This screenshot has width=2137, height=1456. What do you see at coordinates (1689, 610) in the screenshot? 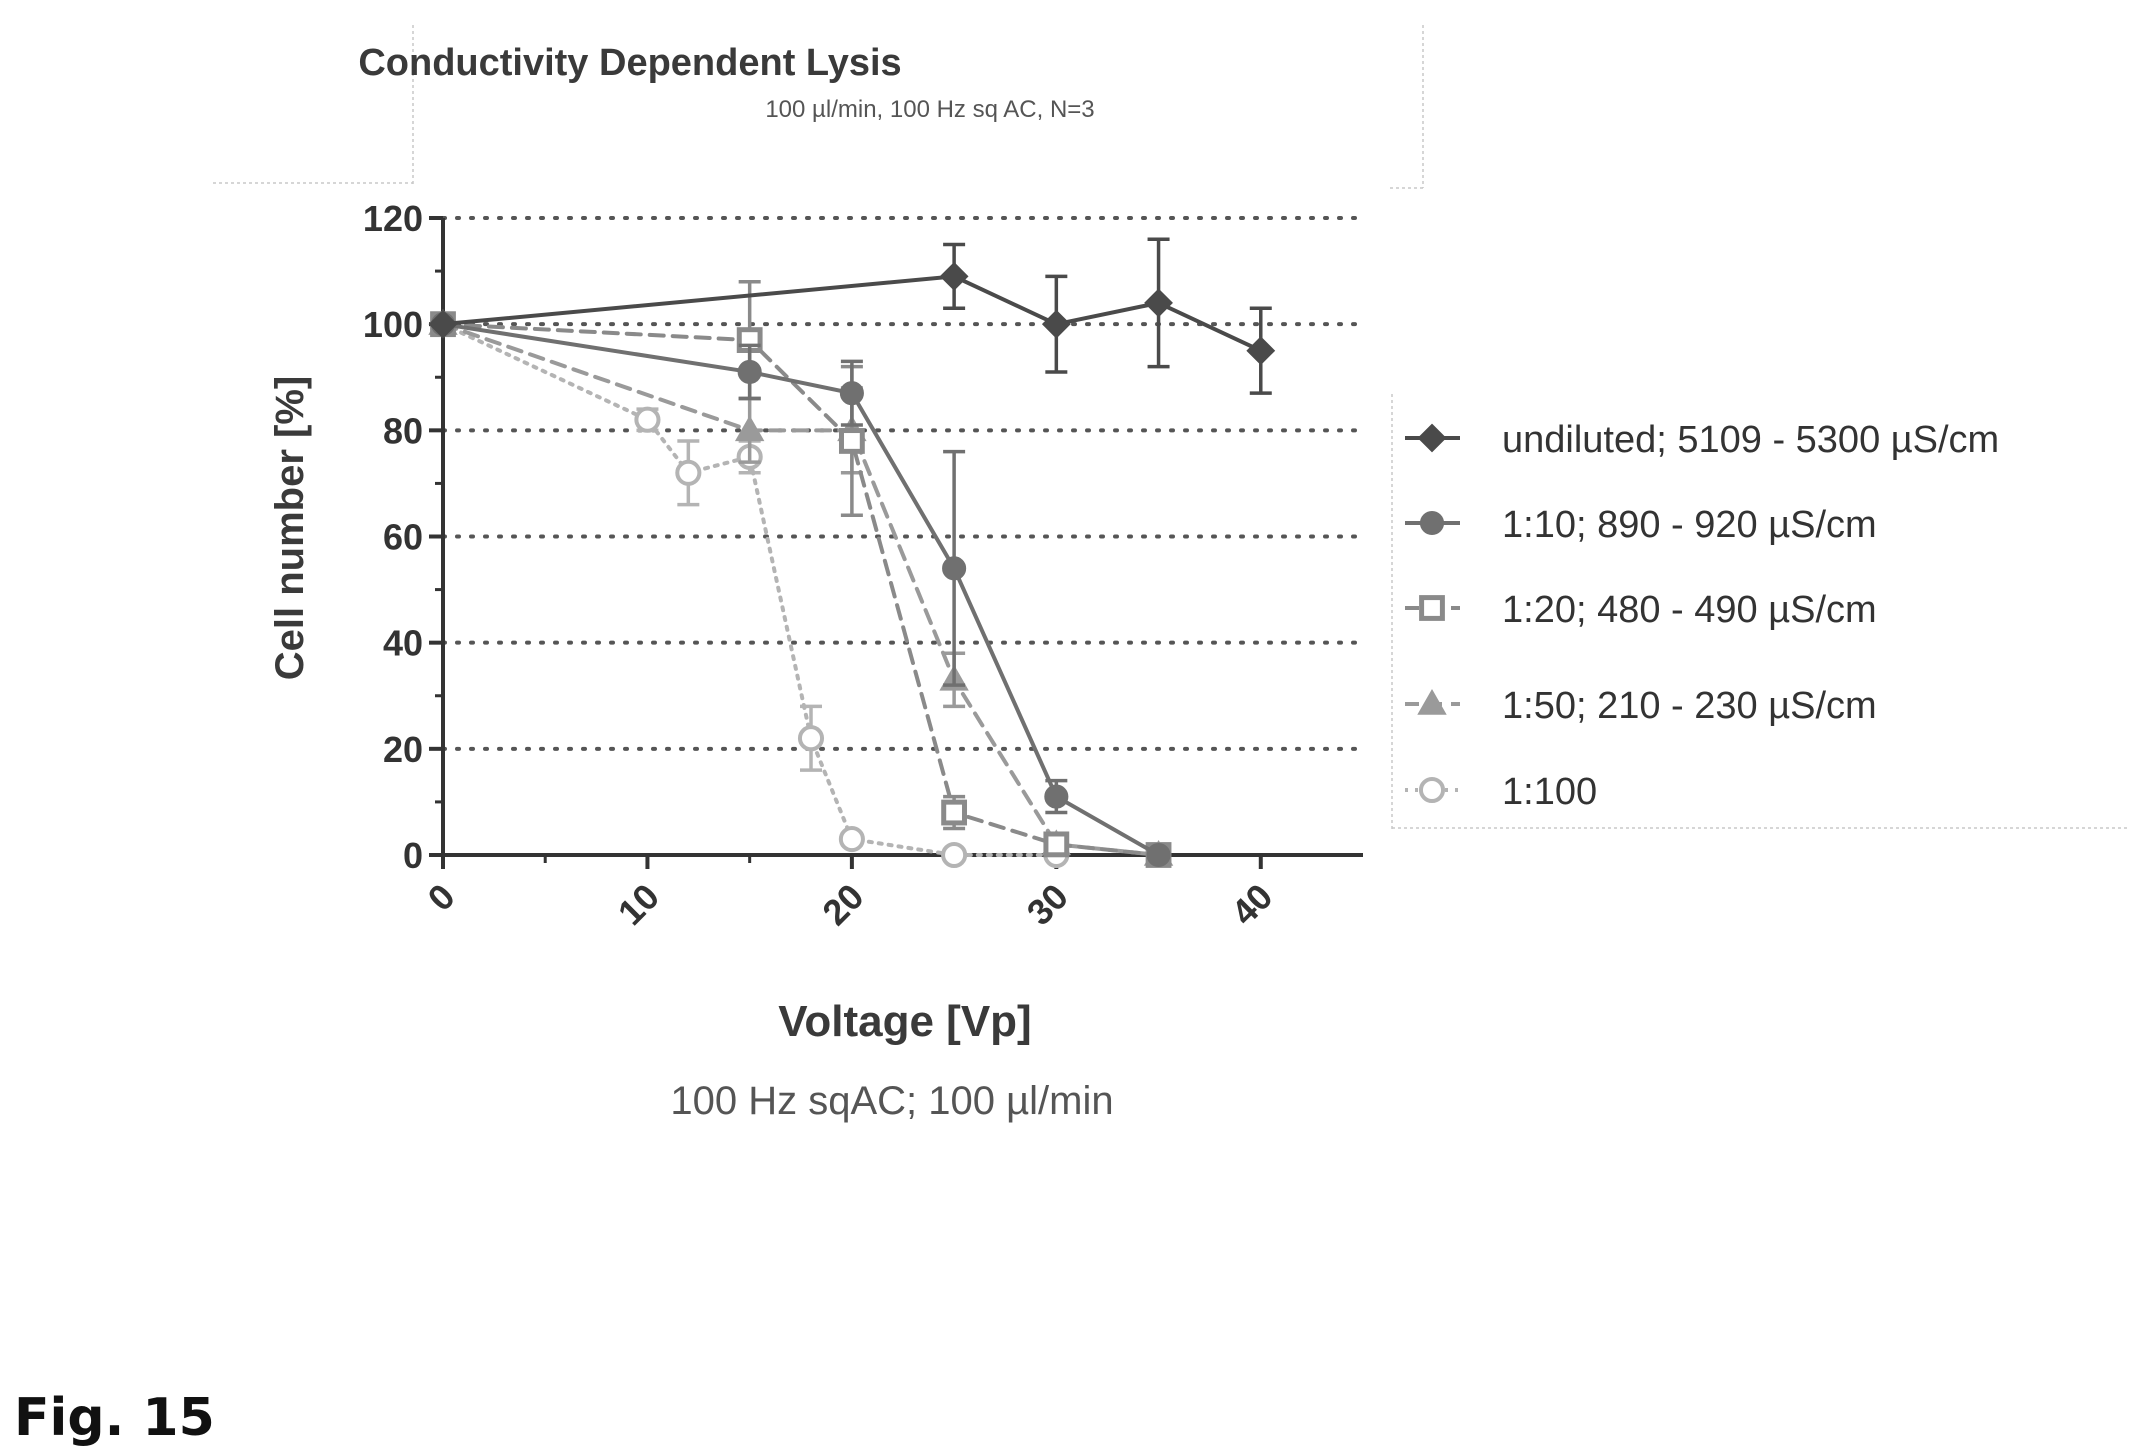
I see `legend-label: 1:20; 480 - 490 µS/cm` at bounding box center [1689, 610].